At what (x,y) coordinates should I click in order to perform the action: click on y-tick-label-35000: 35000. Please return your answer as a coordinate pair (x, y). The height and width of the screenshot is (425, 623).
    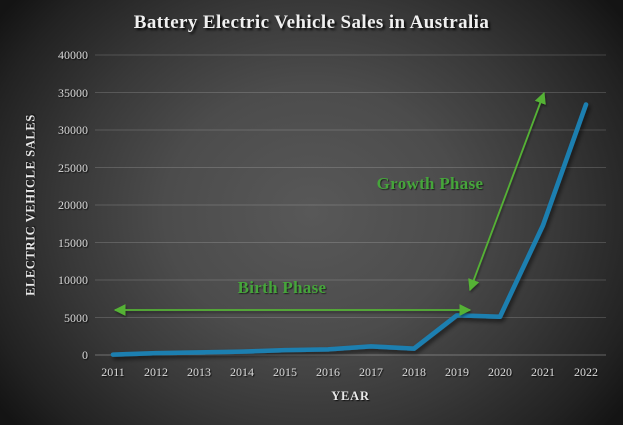
    Looking at the image, I should click on (73, 92).